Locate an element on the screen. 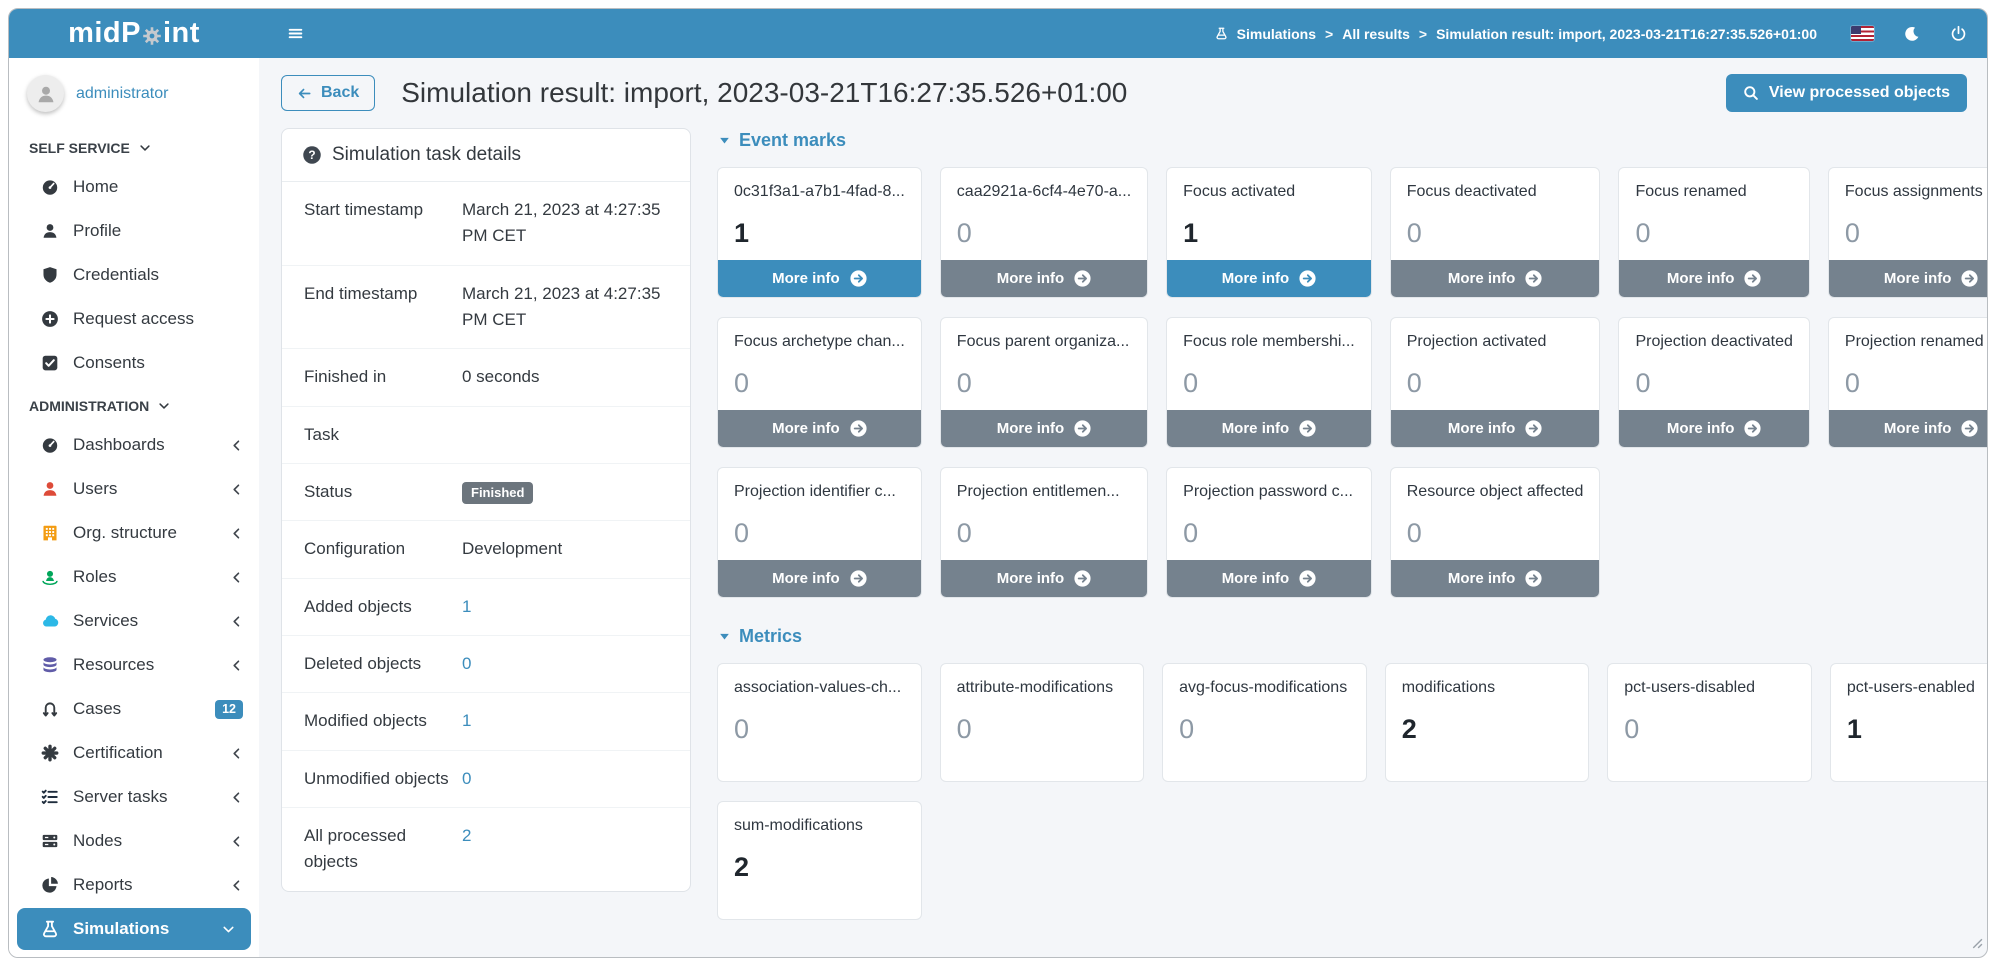 This screenshot has height=974, width=1996. detail-row-added-objects: Added objects 1 is located at coordinates (486, 608).